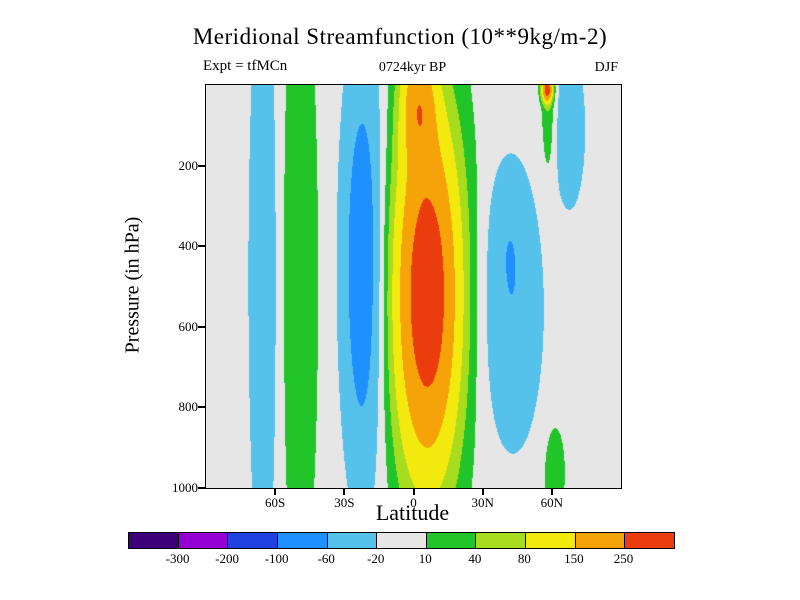 This screenshot has height=600, width=800. Describe the element at coordinates (376, 558) in the screenshot. I see `colorbar-boundary-label: -20` at that location.